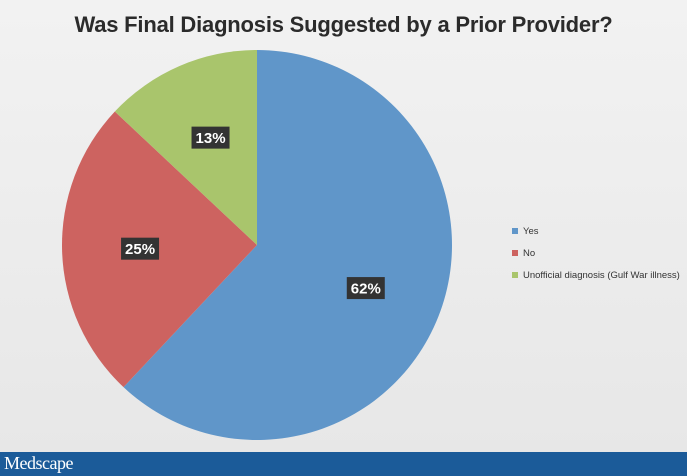 This screenshot has height=476, width=687. I want to click on pie-slice-unofficial, so click(185, 147).